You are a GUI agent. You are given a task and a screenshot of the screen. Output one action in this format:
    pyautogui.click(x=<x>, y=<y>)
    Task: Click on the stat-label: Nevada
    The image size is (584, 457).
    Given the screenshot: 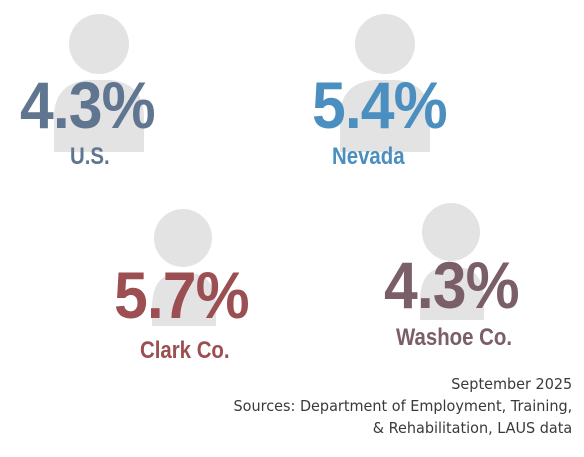 What is the action you would take?
    pyautogui.click(x=368, y=156)
    